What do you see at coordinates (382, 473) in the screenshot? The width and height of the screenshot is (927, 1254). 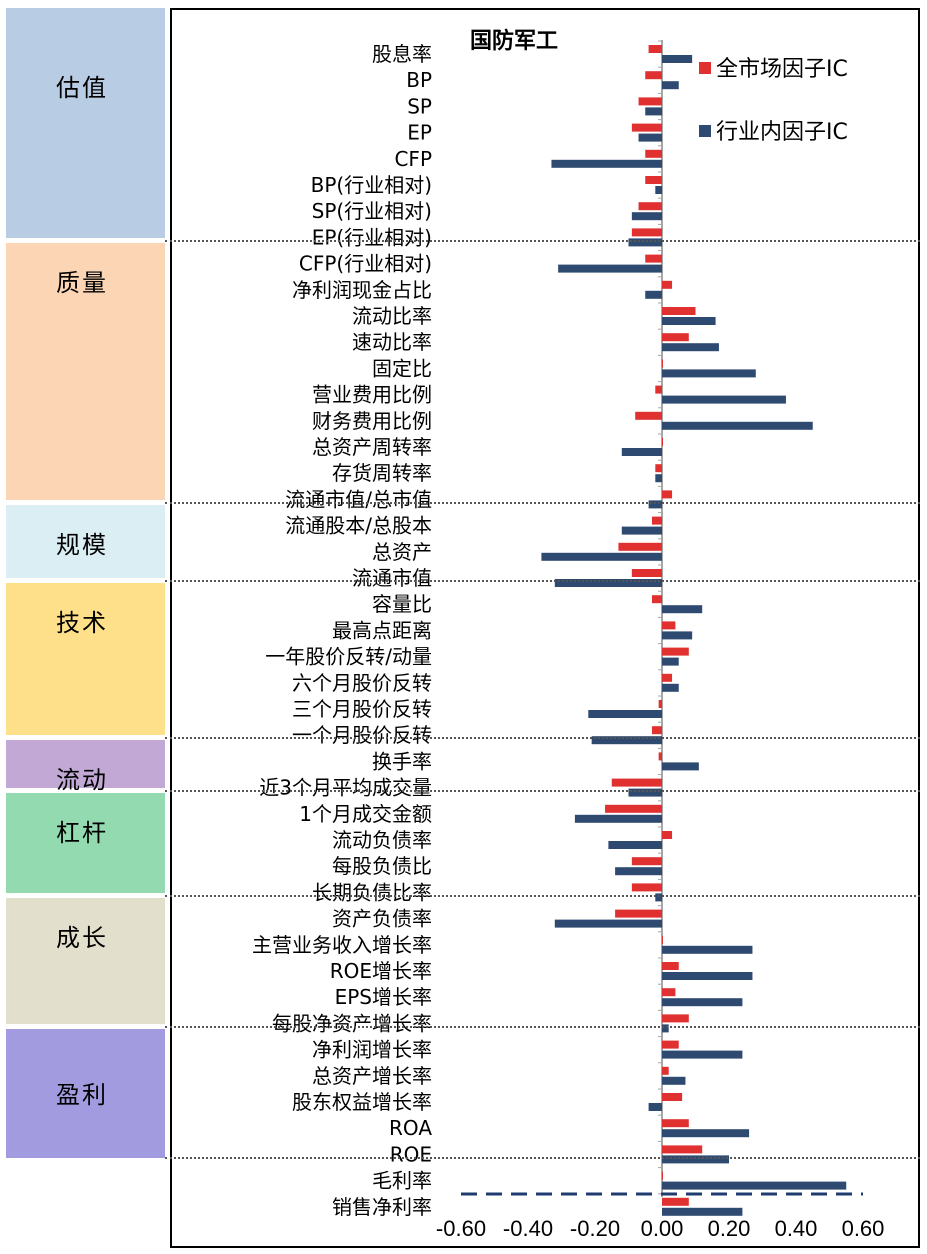 I see `factor-label-16: 存货周转率` at bounding box center [382, 473].